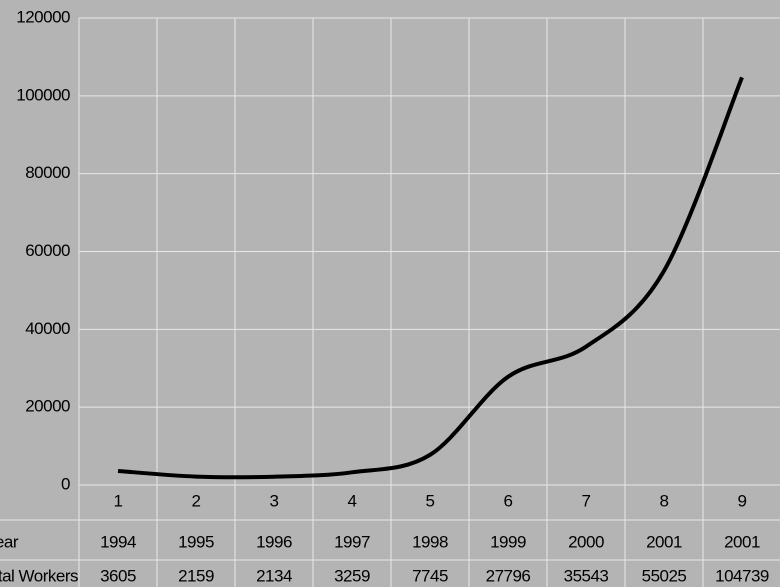 The image size is (780, 587). I want to click on y-tick-label: 100000, so click(43, 94).